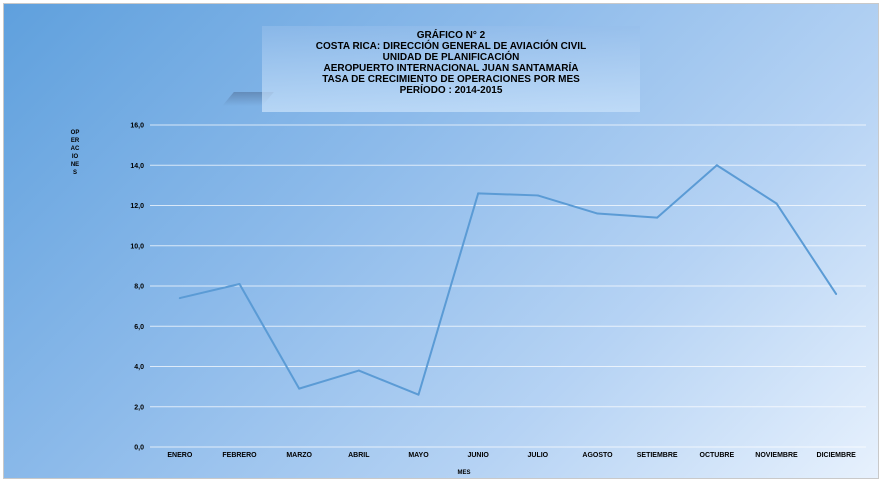 The image size is (884, 483). I want to click on y-axis-label: OPERACIONES, so click(75, 153).